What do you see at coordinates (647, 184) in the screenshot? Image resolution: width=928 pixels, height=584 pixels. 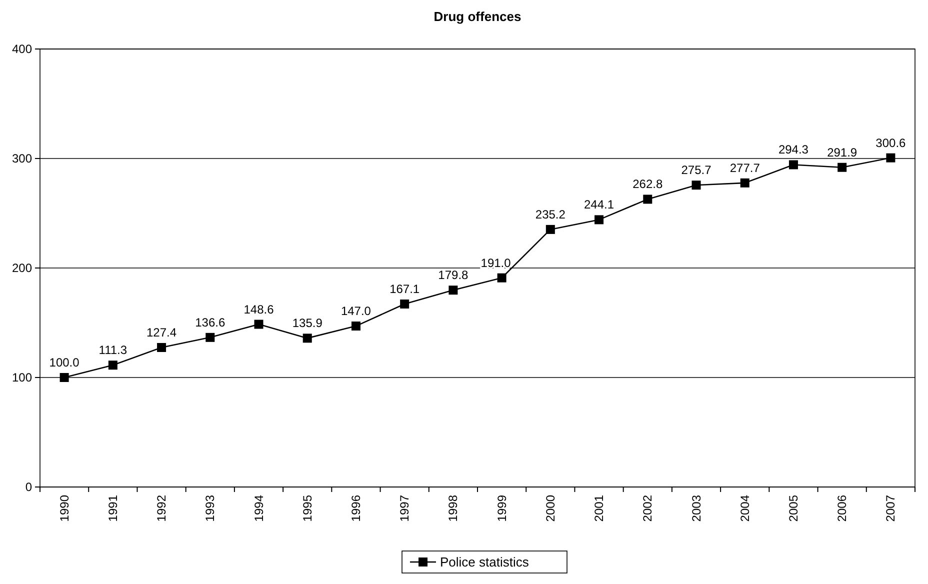 I see `data-label: 262.8` at bounding box center [647, 184].